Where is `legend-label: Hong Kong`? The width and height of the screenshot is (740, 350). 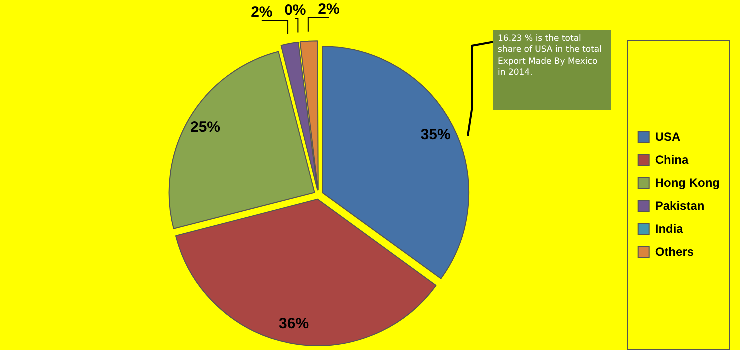 legend-label: Hong Kong is located at coordinates (687, 183).